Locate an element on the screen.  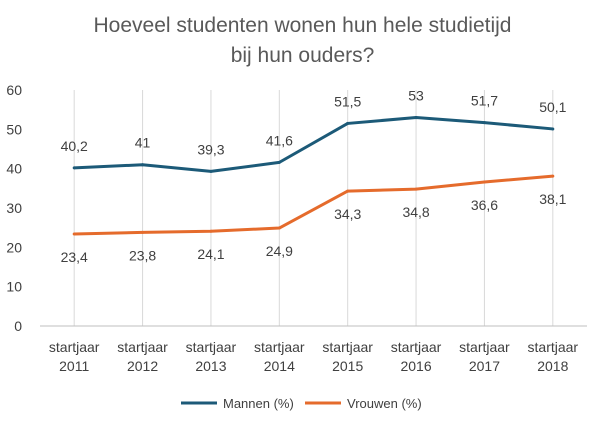
data-label-0-6: 51,7 is located at coordinates (484, 101).